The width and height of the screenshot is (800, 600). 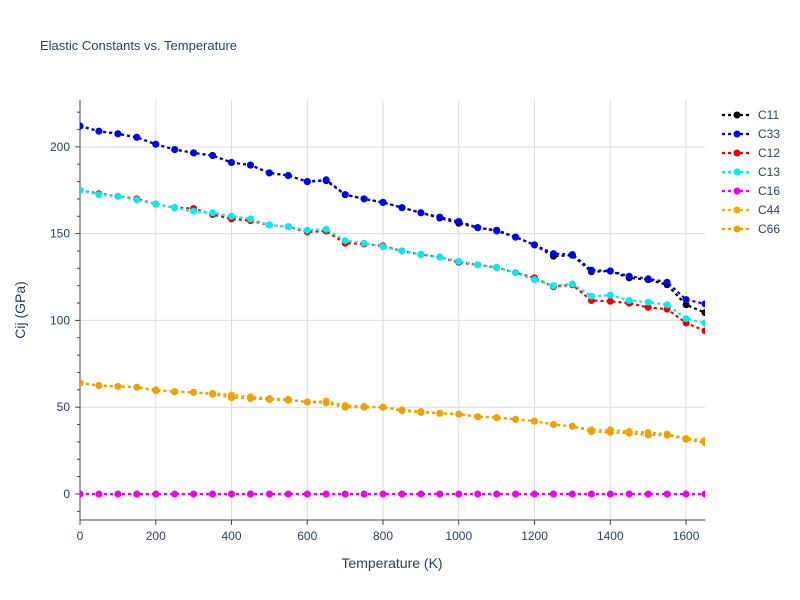 What do you see at coordinates (751, 191) in the screenshot?
I see `legend-item-c16: C16` at bounding box center [751, 191].